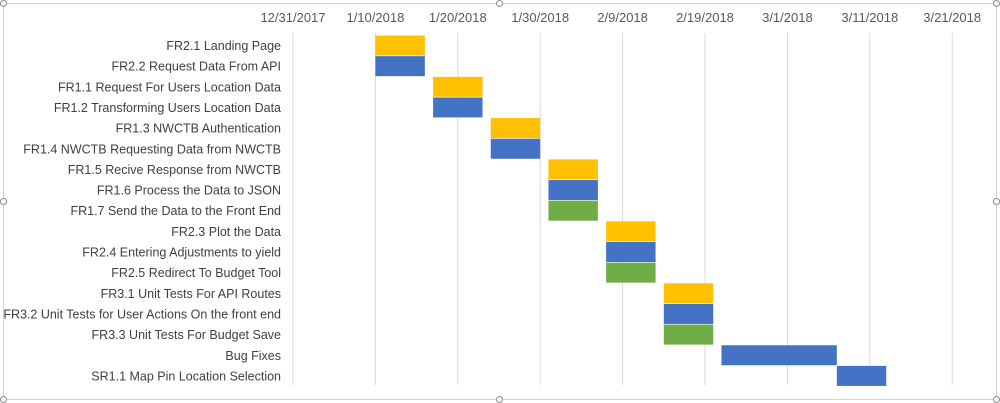 Image resolution: width=1000 pixels, height=403 pixels. I want to click on x-tick-label: 3/11/2018, so click(869, 17).